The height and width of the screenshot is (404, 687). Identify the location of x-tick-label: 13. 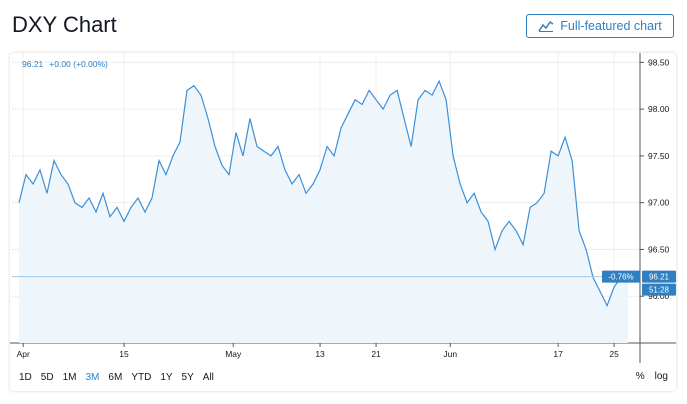
(320, 354).